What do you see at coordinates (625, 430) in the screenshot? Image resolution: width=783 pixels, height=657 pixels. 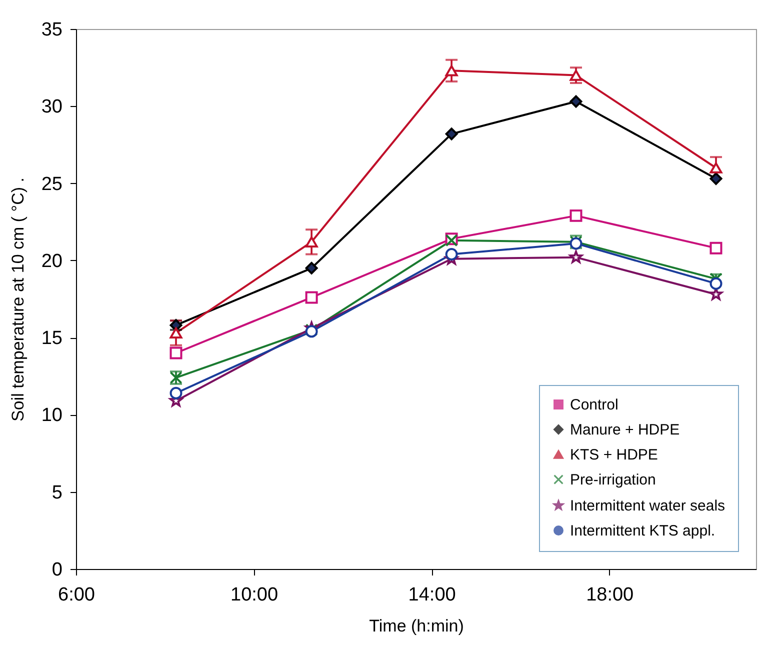 I see `legend-label: Manure + HDPE` at bounding box center [625, 430].